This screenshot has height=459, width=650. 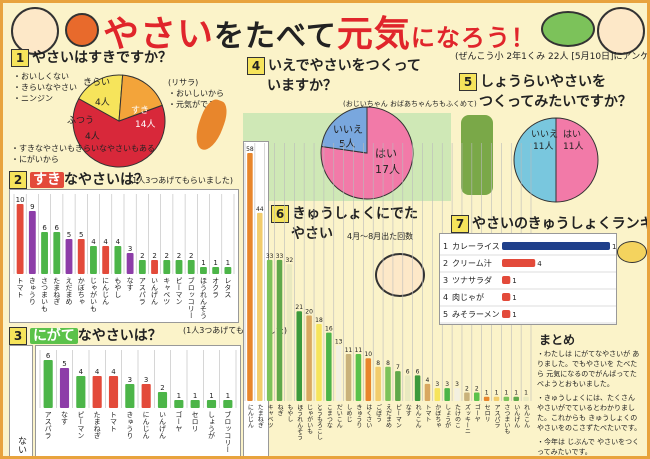 I want to click on q7-label-0: カレーライス, so click(x=476, y=246).